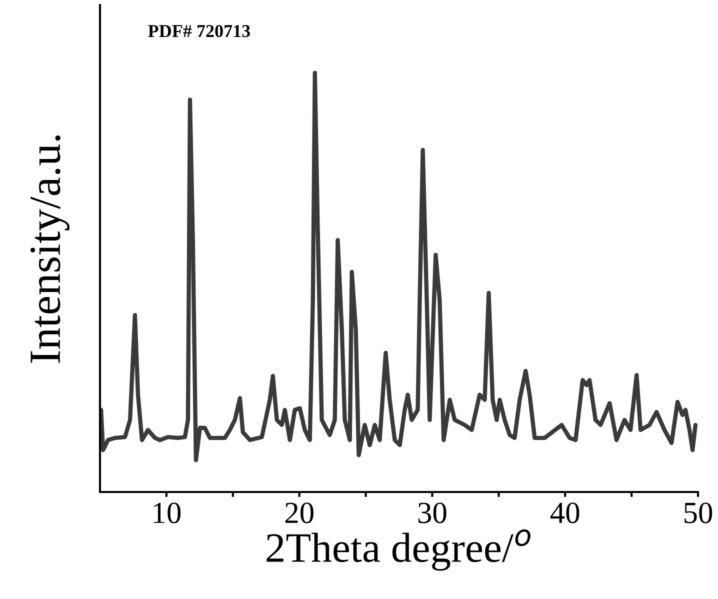 The image size is (718, 599). Describe the element at coordinates (199, 31) in the screenshot. I see `text: PDF# 720713` at that location.